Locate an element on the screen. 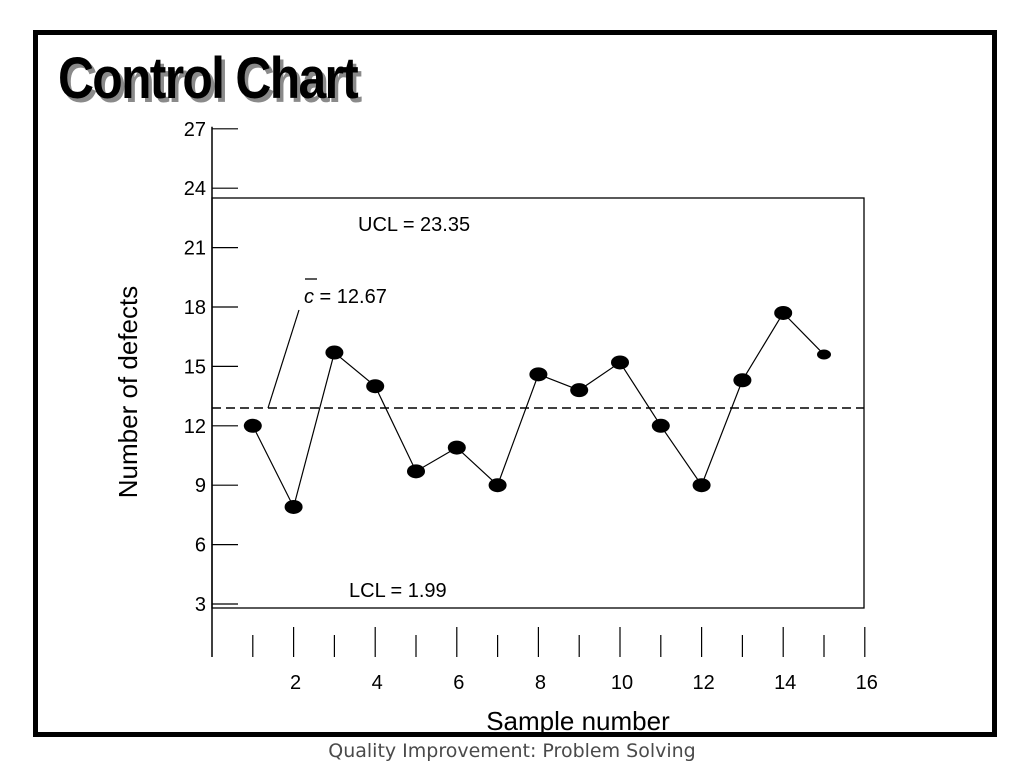  y-tick-label-3: 3 is located at coordinates (200, 605).